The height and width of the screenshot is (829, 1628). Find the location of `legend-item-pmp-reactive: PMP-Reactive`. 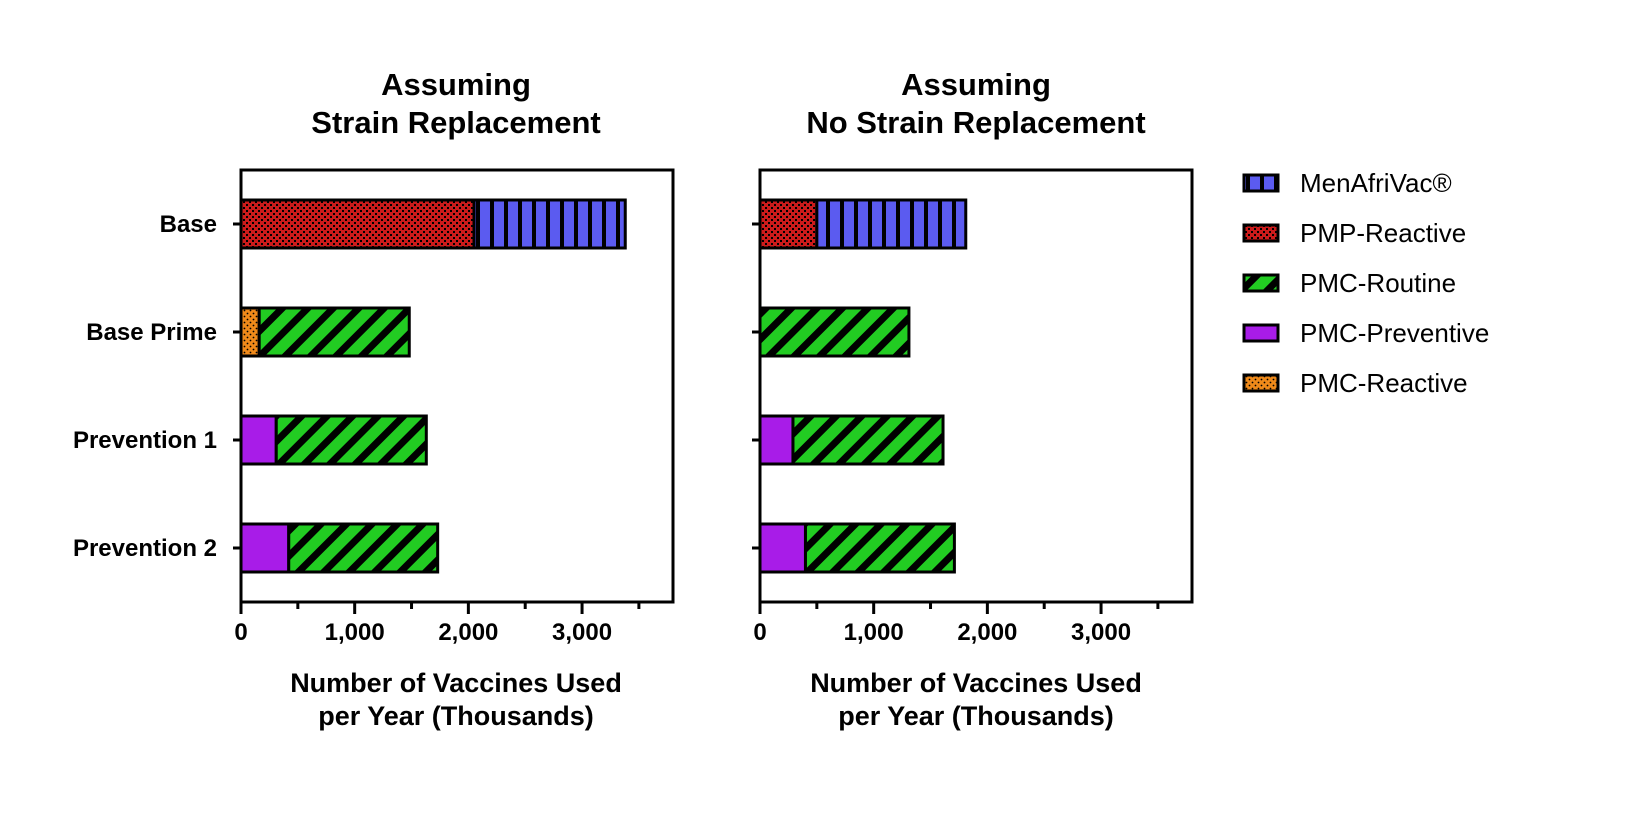

legend-item-pmp-reactive: PMP-Reactive is located at coordinates (1354, 233).